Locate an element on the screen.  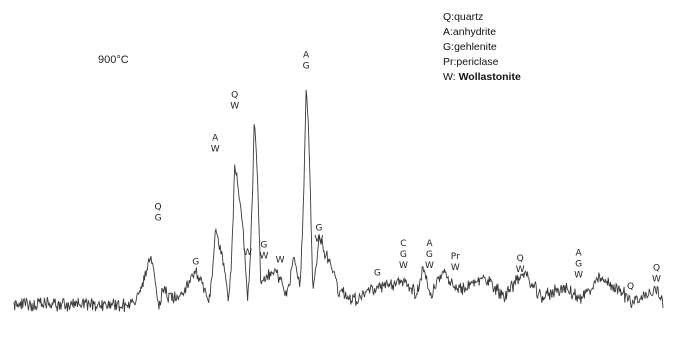
legend-entry-1: A:anhydrite is located at coordinates (469, 32).